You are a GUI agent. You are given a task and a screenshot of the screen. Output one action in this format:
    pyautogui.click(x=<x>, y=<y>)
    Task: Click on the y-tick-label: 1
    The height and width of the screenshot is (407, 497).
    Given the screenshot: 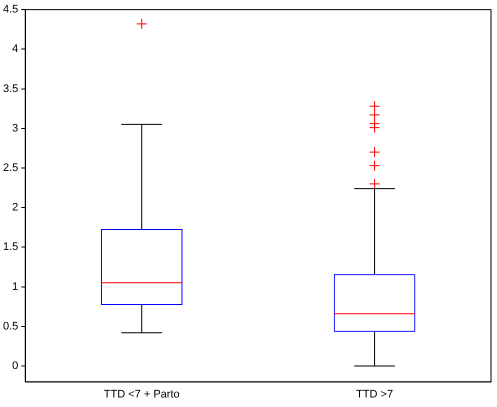 What is the action you would take?
    pyautogui.click(x=15, y=286)
    